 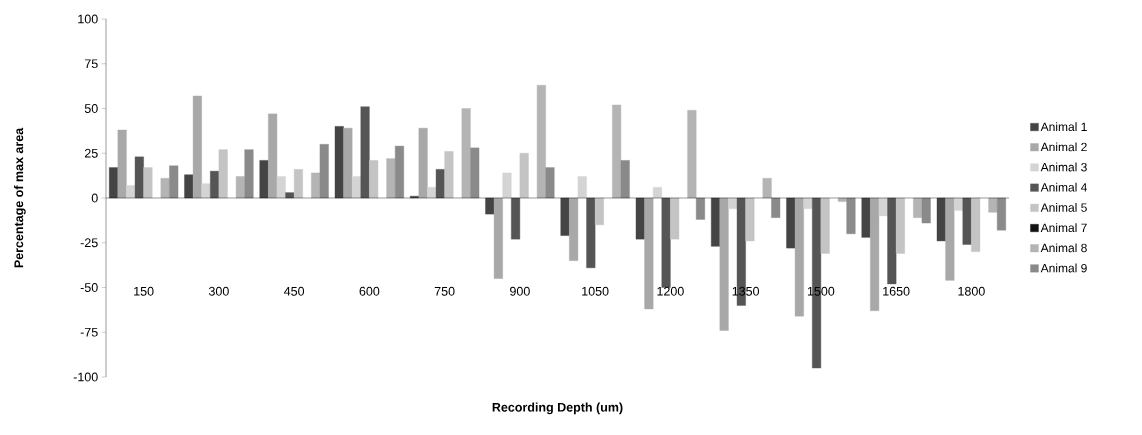 I want to click on x-tick-label: 1650, so click(x=896, y=291).